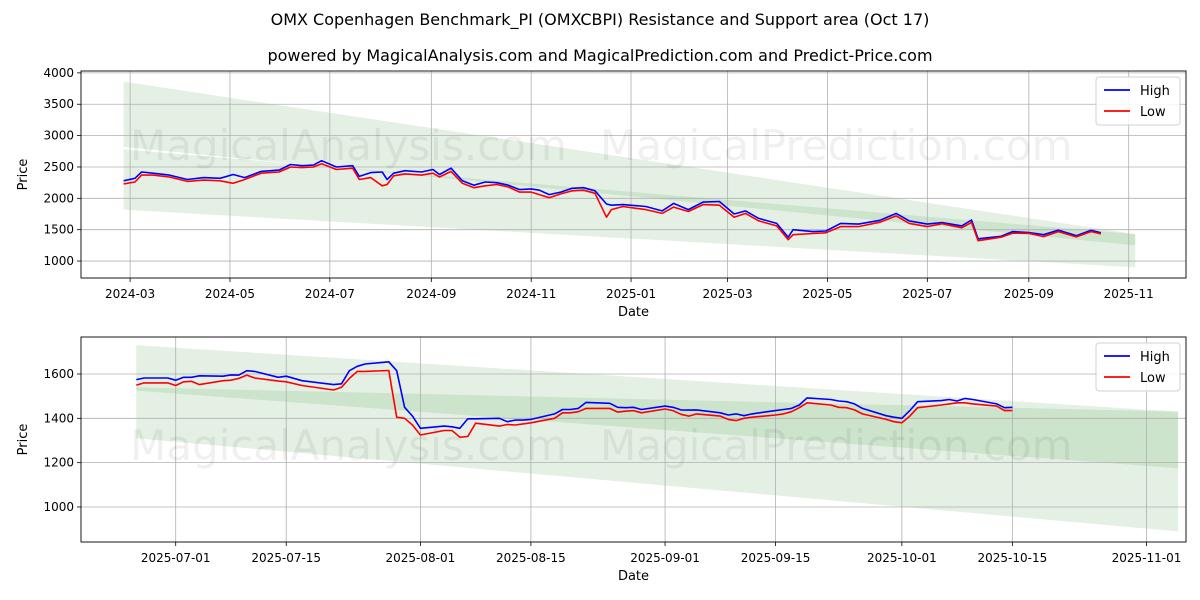 The height and width of the screenshot is (600, 1200). What do you see at coordinates (902, 558) in the screenshot?
I see `x-tick-label: 2025-10-01` at bounding box center [902, 558].